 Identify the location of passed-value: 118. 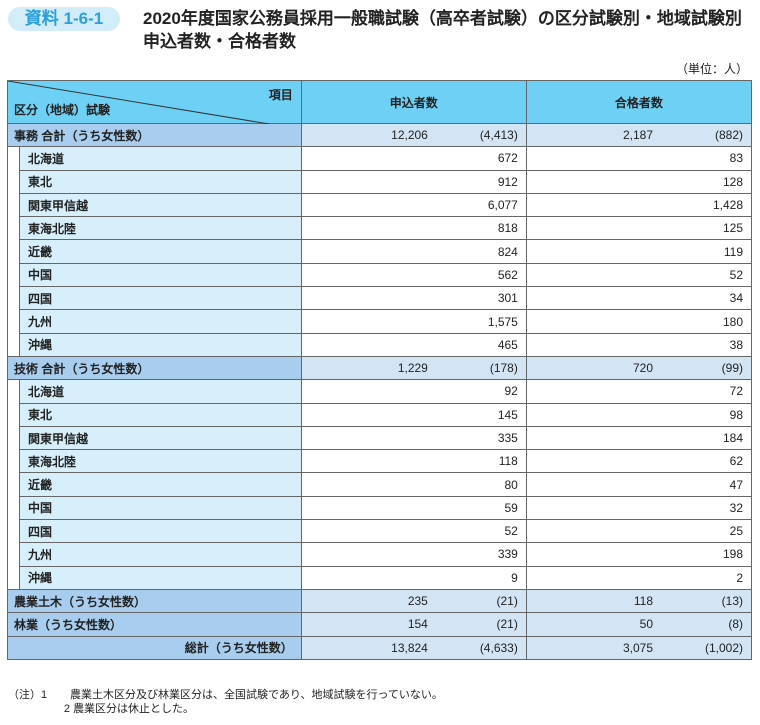
(643, 601).